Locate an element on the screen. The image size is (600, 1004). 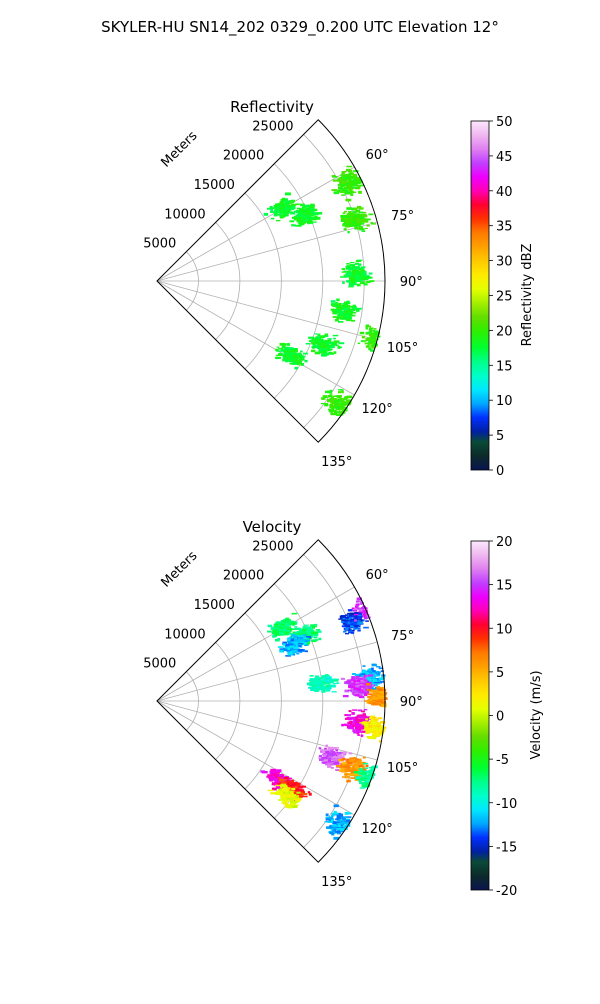
velocity-colorbar: -20 -15 -10 -5 0 5 10 15 20 is located at coordinates (493, 717).